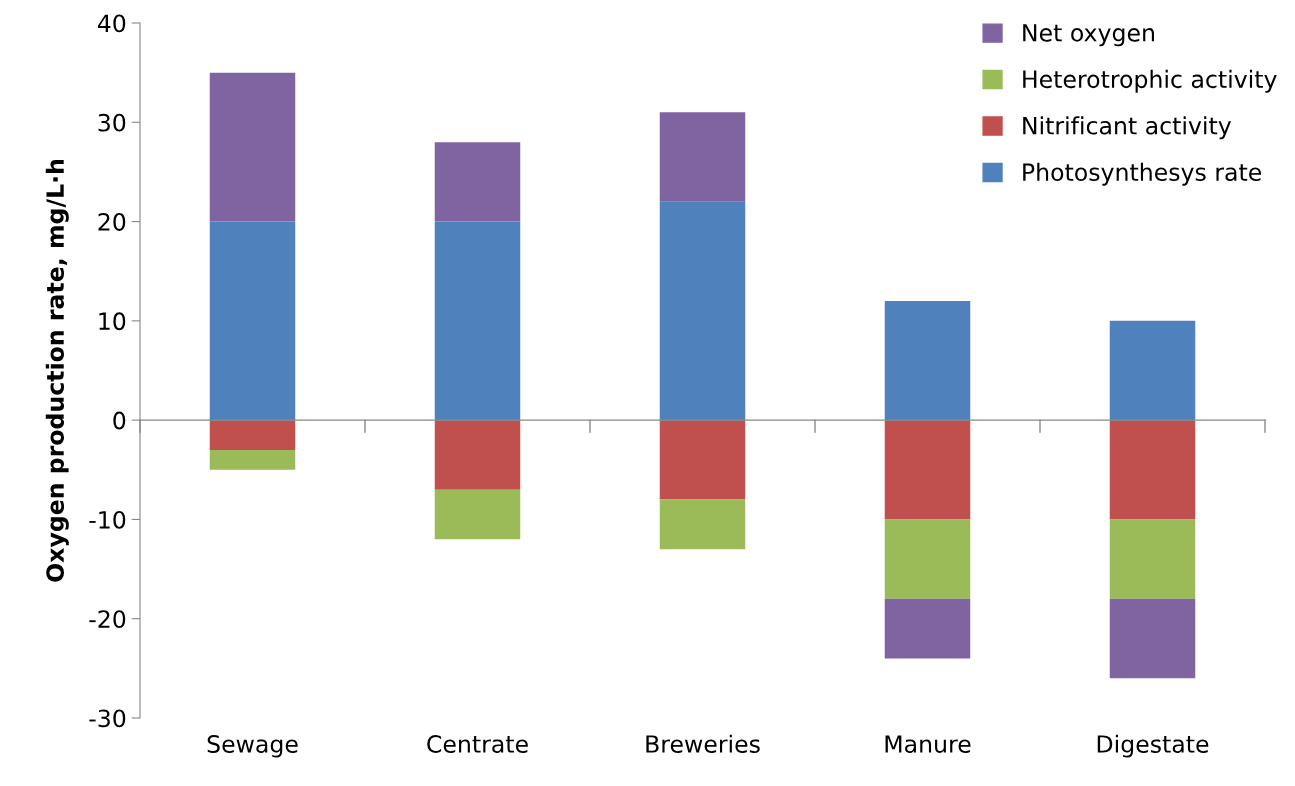  Describe the element at coordinates (1142, 174) in the screenshot. I see `legend-label: Photosynthesys rate` at that location.